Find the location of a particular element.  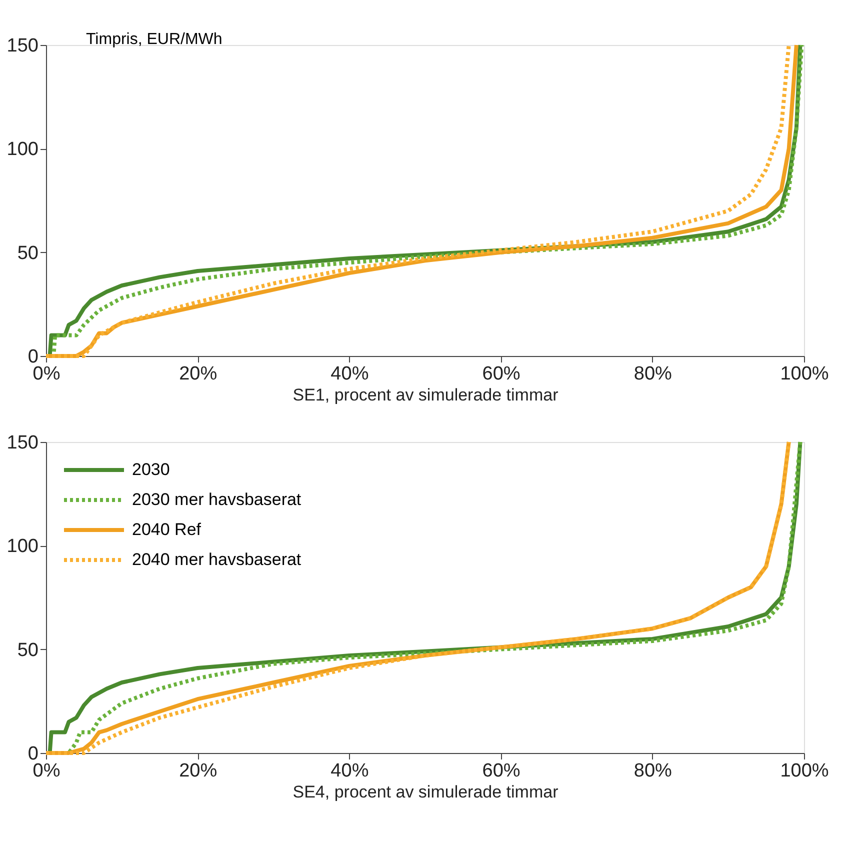

x-axis-title: SE1, procent av simulerade timmar is located at coordinates (425, 395).